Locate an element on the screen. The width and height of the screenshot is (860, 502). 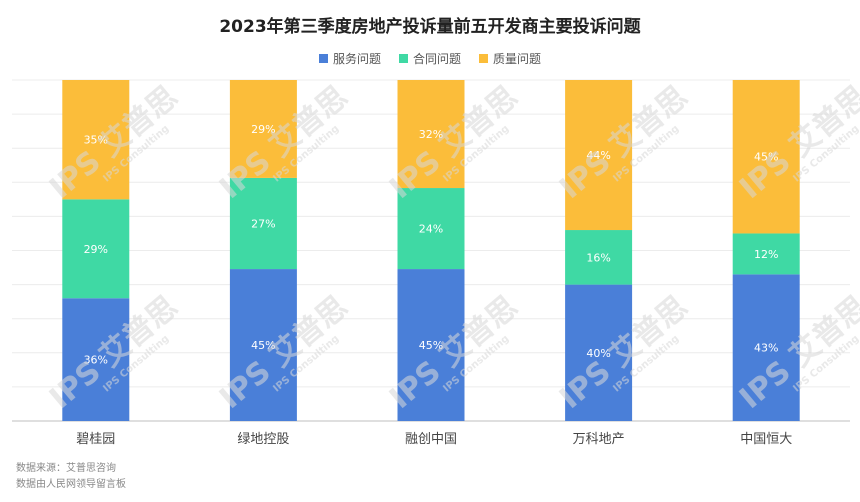
legend-label-quality: 质量问题 is located at coordinates (517, 59).